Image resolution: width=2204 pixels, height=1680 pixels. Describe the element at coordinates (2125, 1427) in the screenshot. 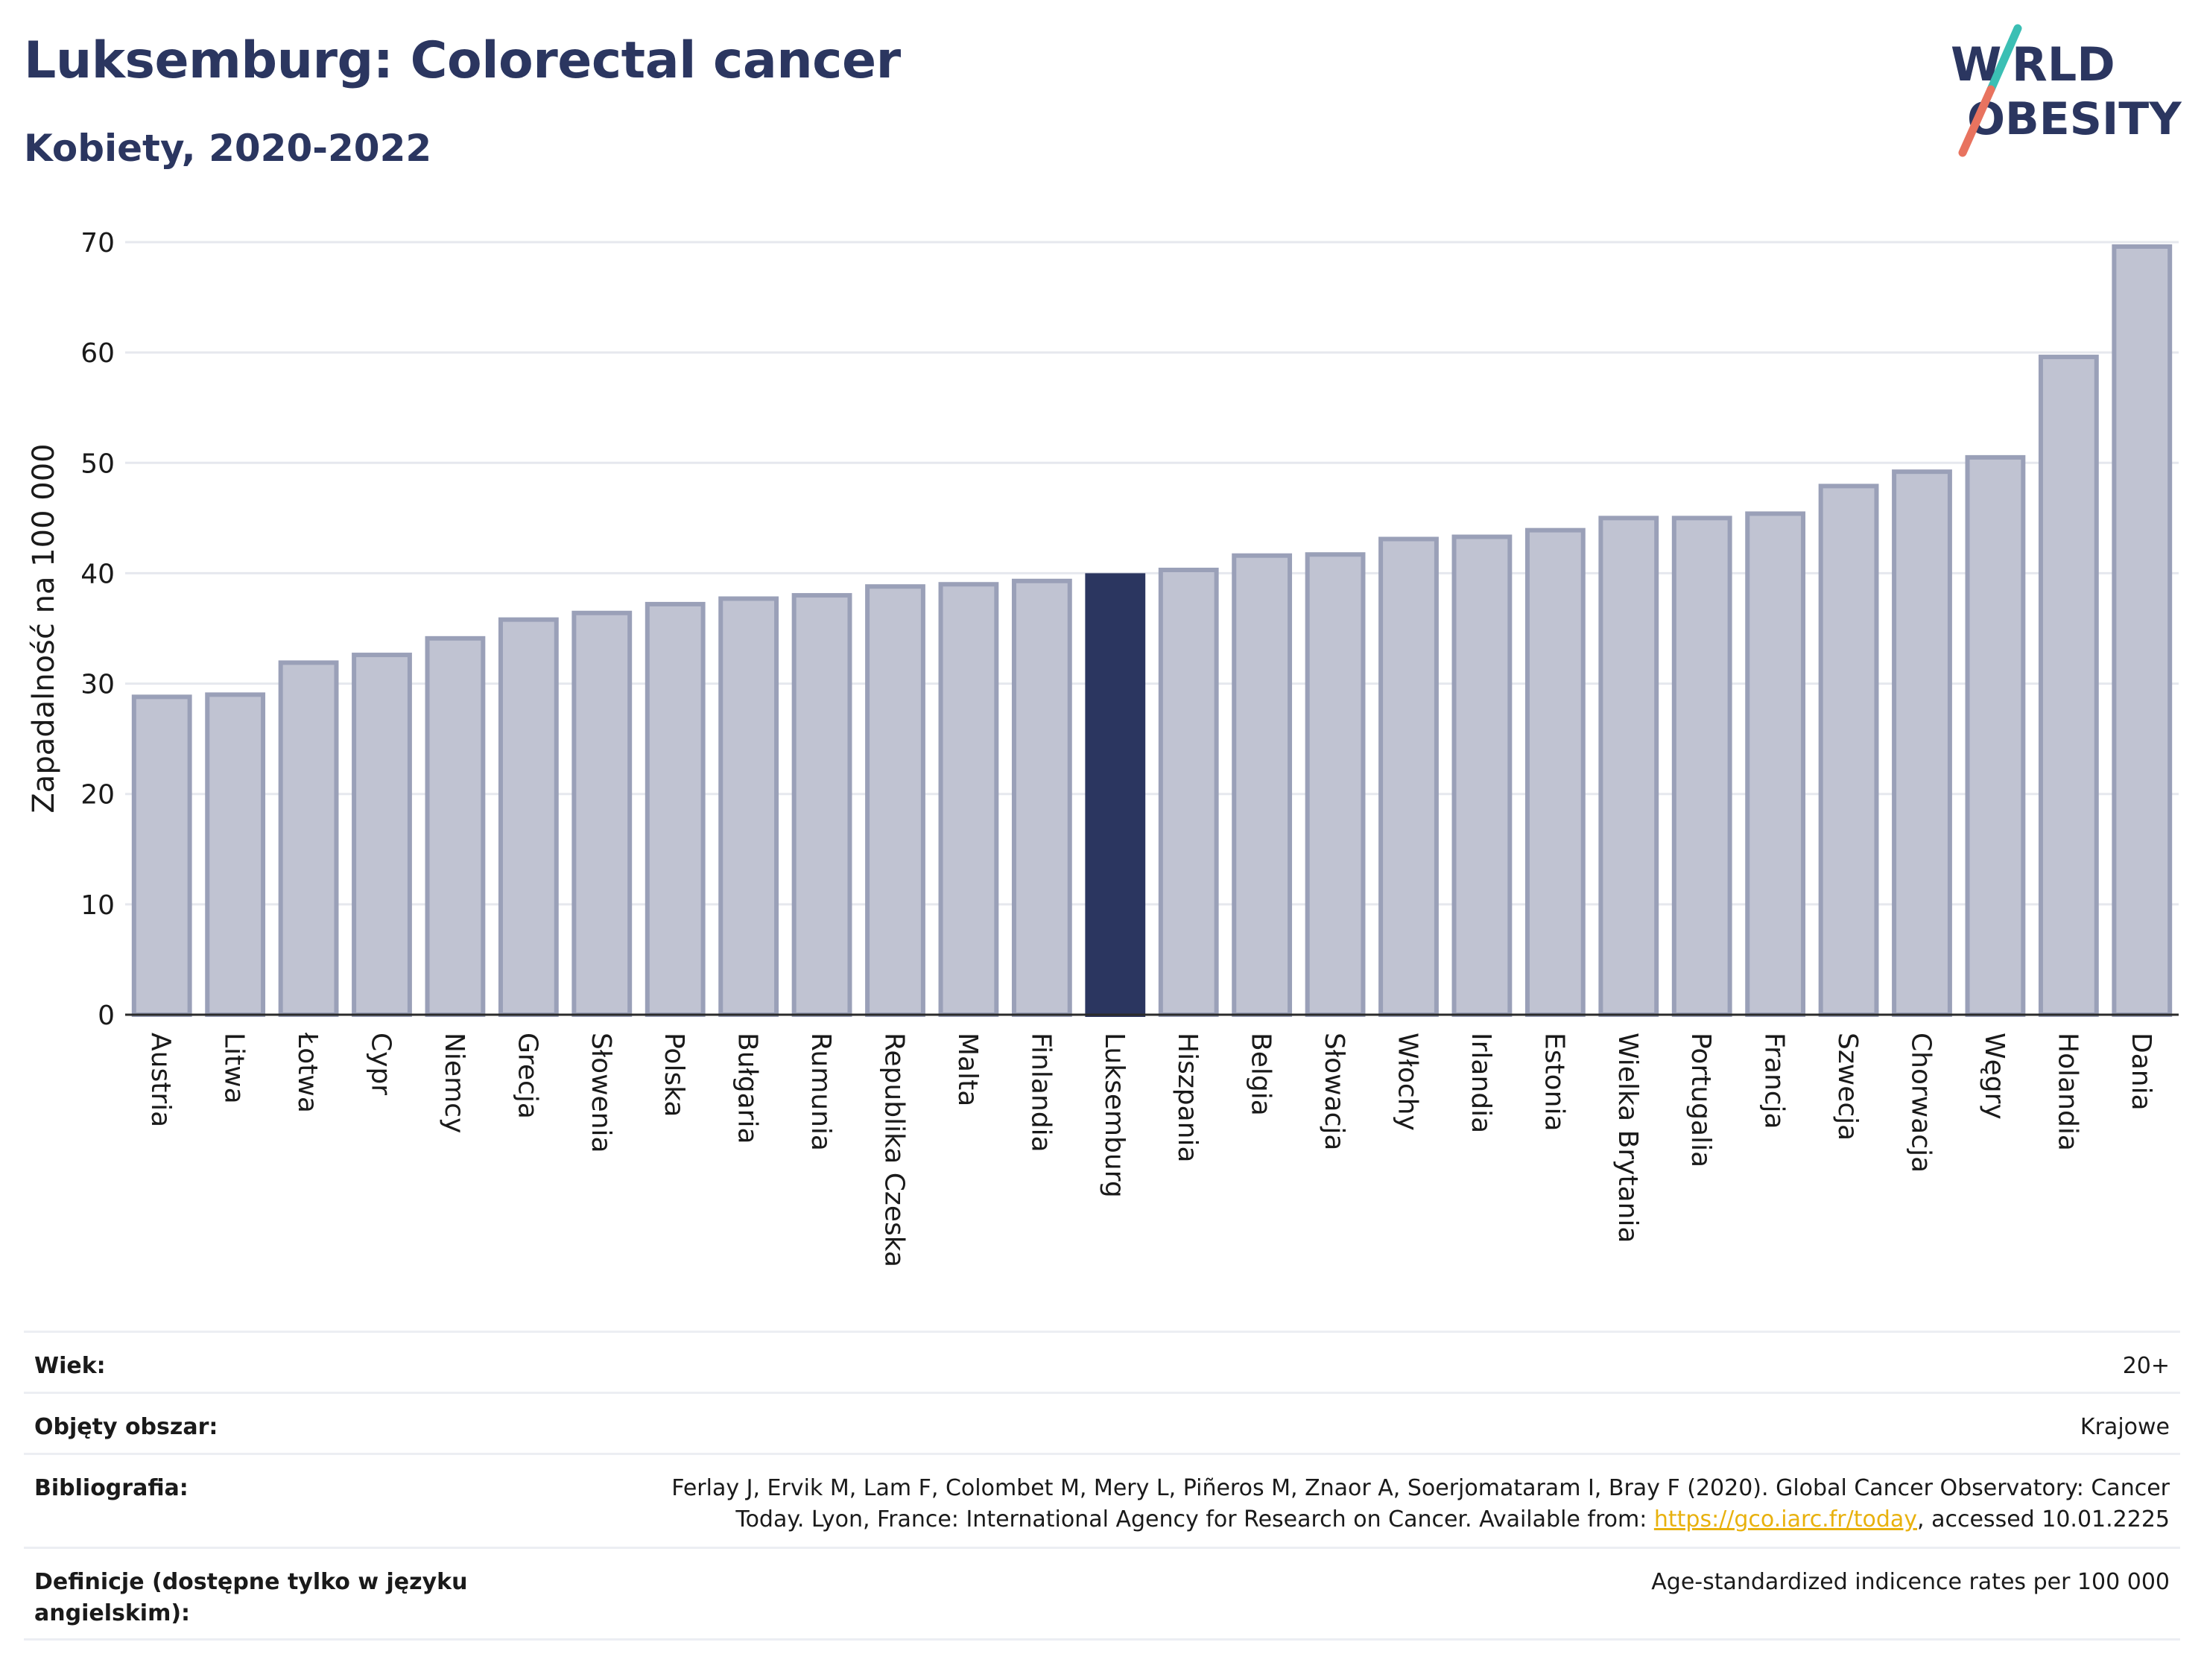

I see `info-value-coverage: Krajowe` at that location.